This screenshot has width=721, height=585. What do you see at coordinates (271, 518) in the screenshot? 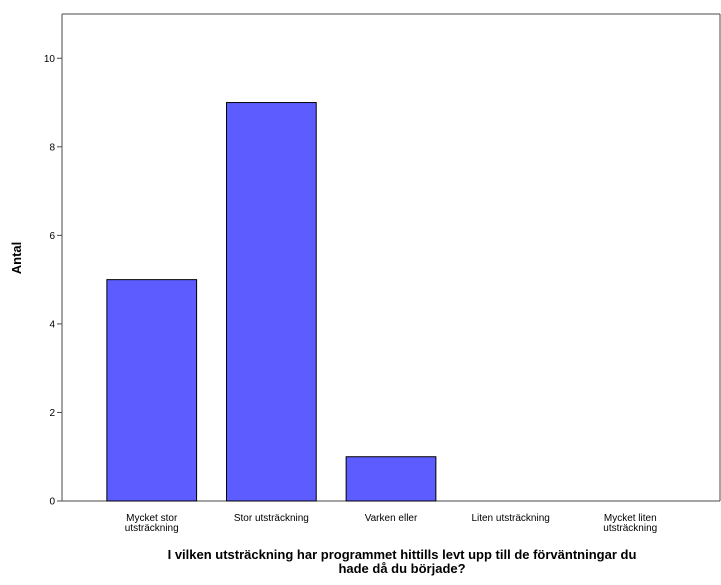
I see `x-tick-label: Stor utsträckning` at bounding box center [271, 518].